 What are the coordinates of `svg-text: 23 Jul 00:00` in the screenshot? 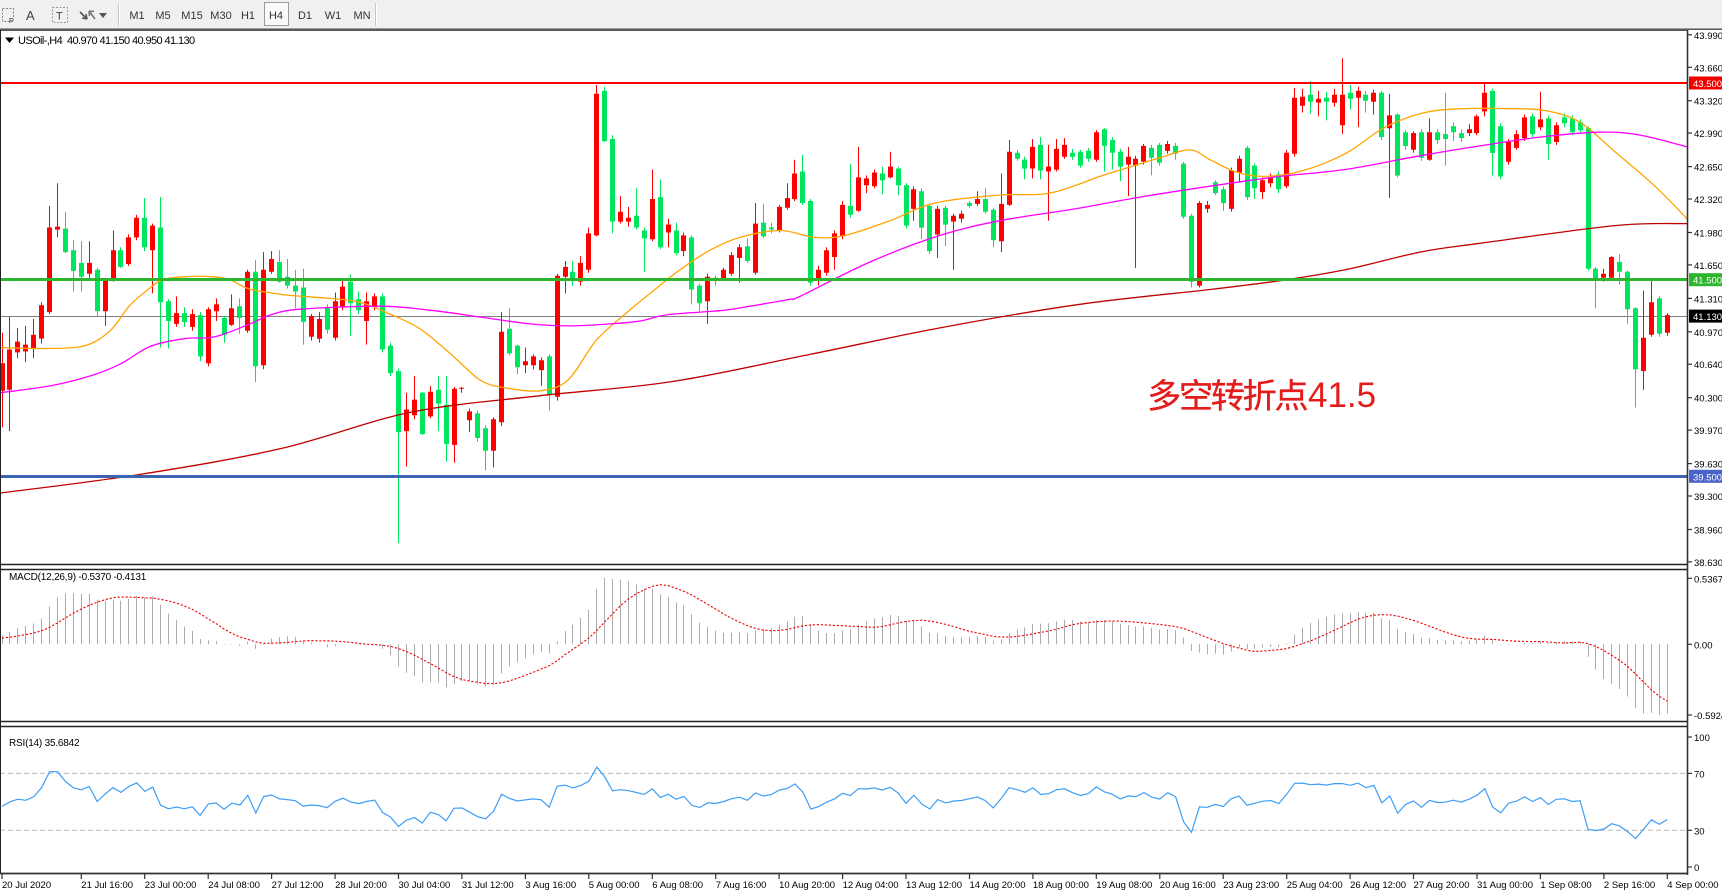 It's located at (171, 885).